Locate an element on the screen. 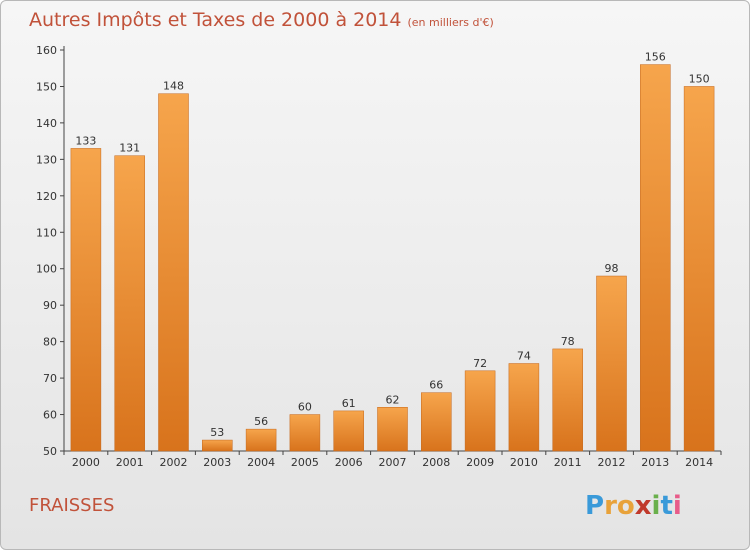 The width and height of the screenshot is (750, 550). data-label-2014: 150 is located at coordinates (699, 78).